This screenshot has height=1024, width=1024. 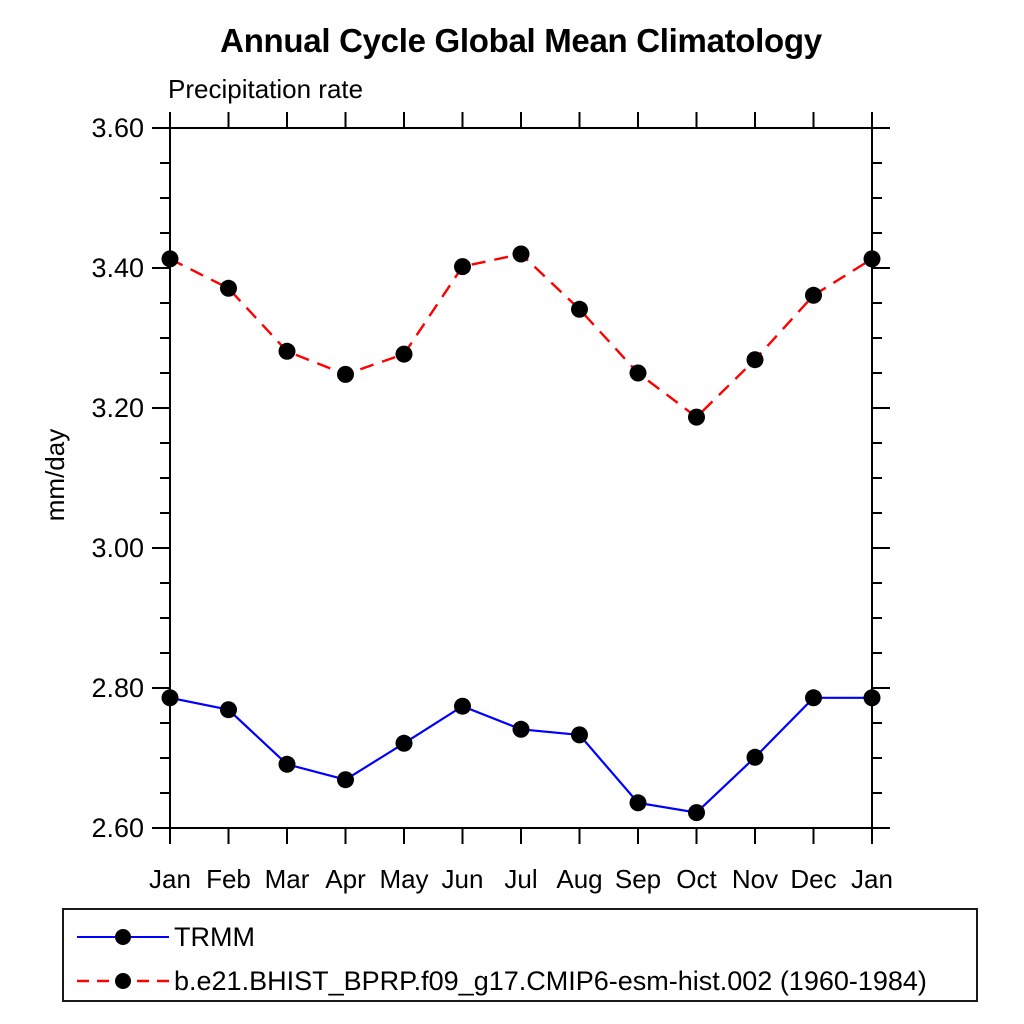 What do you see at coordinates (579, 879) in the screenshot?
I see `svg-text: Aug` at bounding box center [579, 879].